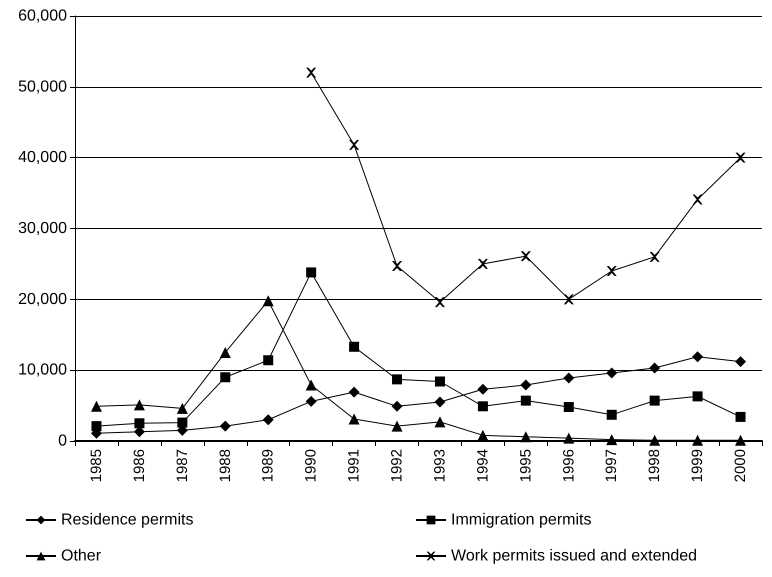  What do you see at coordinates (43, 157) in the screenshot?
I see `y-tick-label: 40,000` at bounding box center [43, 157].